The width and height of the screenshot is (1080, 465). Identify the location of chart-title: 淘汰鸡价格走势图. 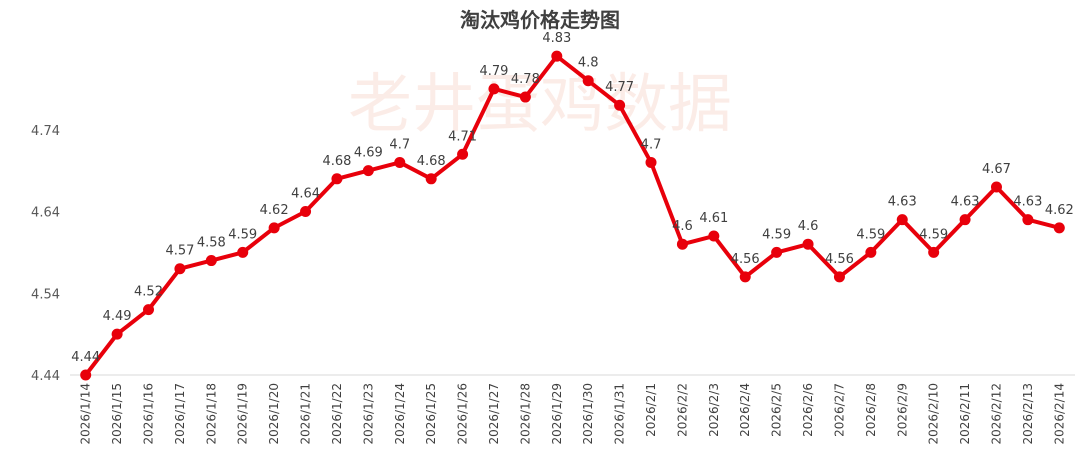
(540, 20).